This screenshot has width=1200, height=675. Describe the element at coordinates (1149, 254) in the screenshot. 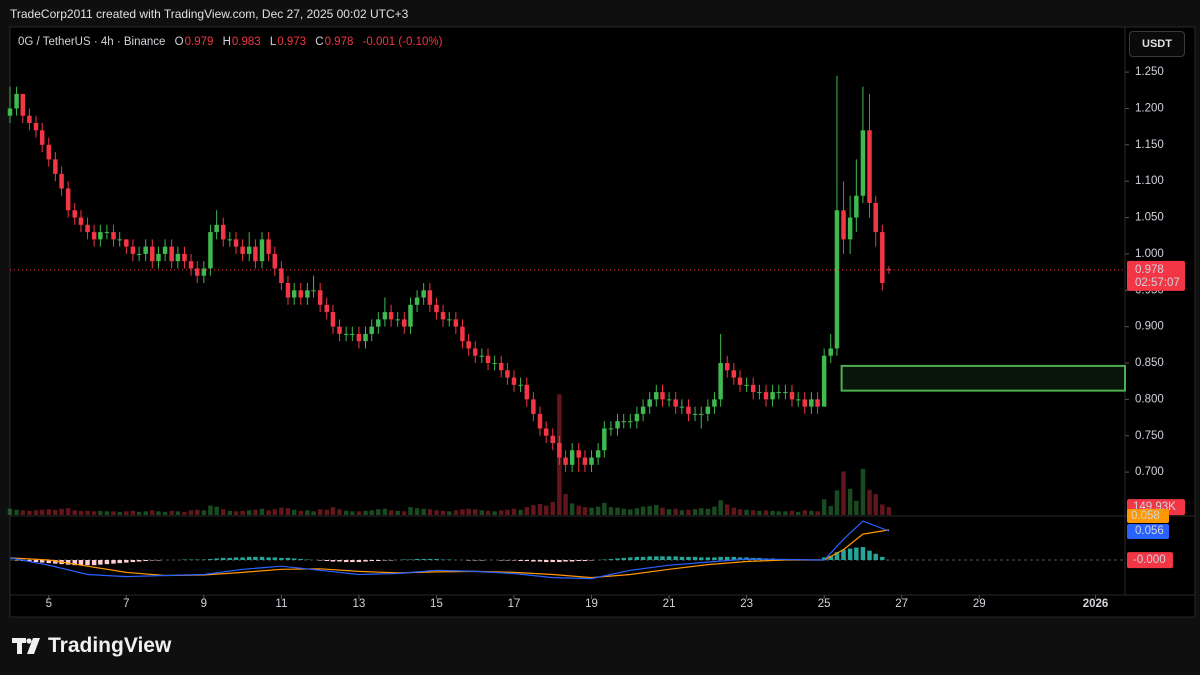

I see `y-tick-label: 1.000` at that location.